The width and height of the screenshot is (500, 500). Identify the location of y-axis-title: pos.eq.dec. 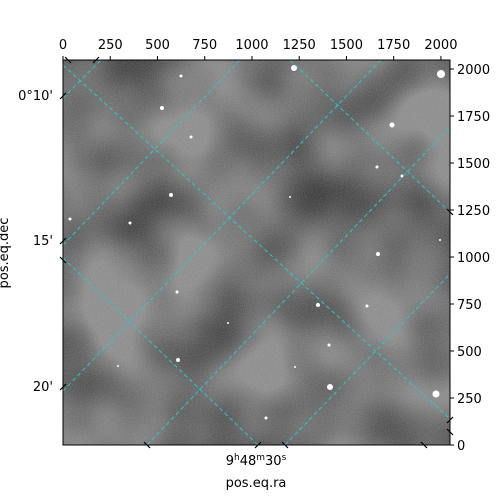
(6, 253).